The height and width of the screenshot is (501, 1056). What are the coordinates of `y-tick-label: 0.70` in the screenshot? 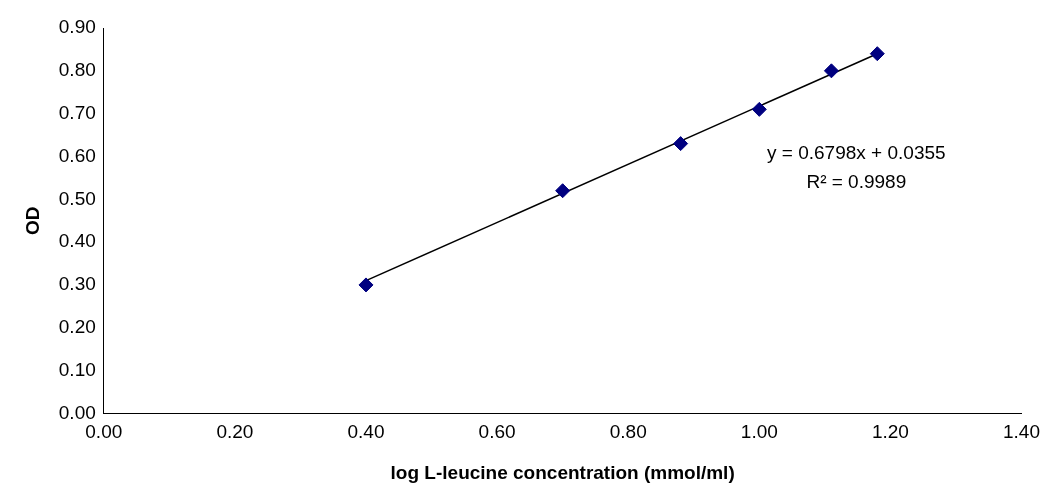 It's located at (77, 112).